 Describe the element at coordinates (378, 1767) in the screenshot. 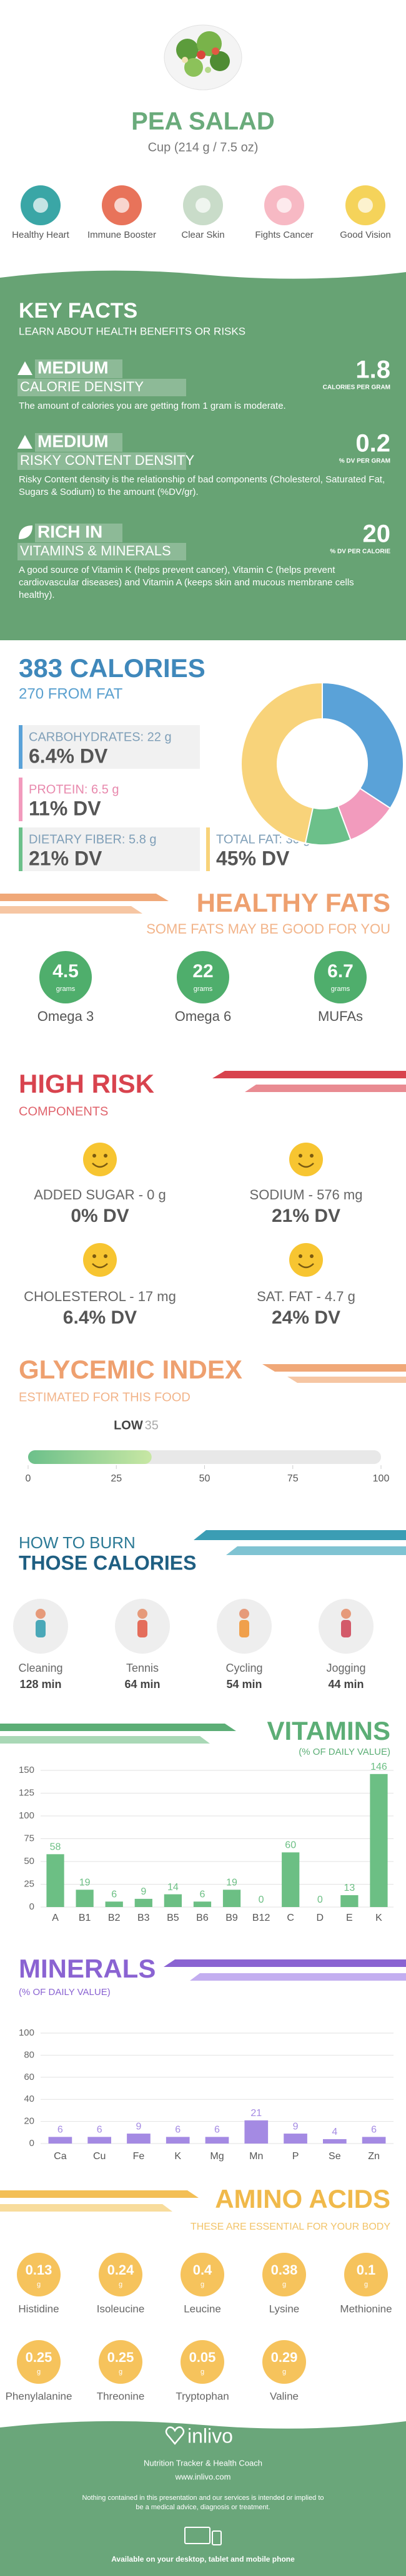

I see `value-label: 146` at that location.